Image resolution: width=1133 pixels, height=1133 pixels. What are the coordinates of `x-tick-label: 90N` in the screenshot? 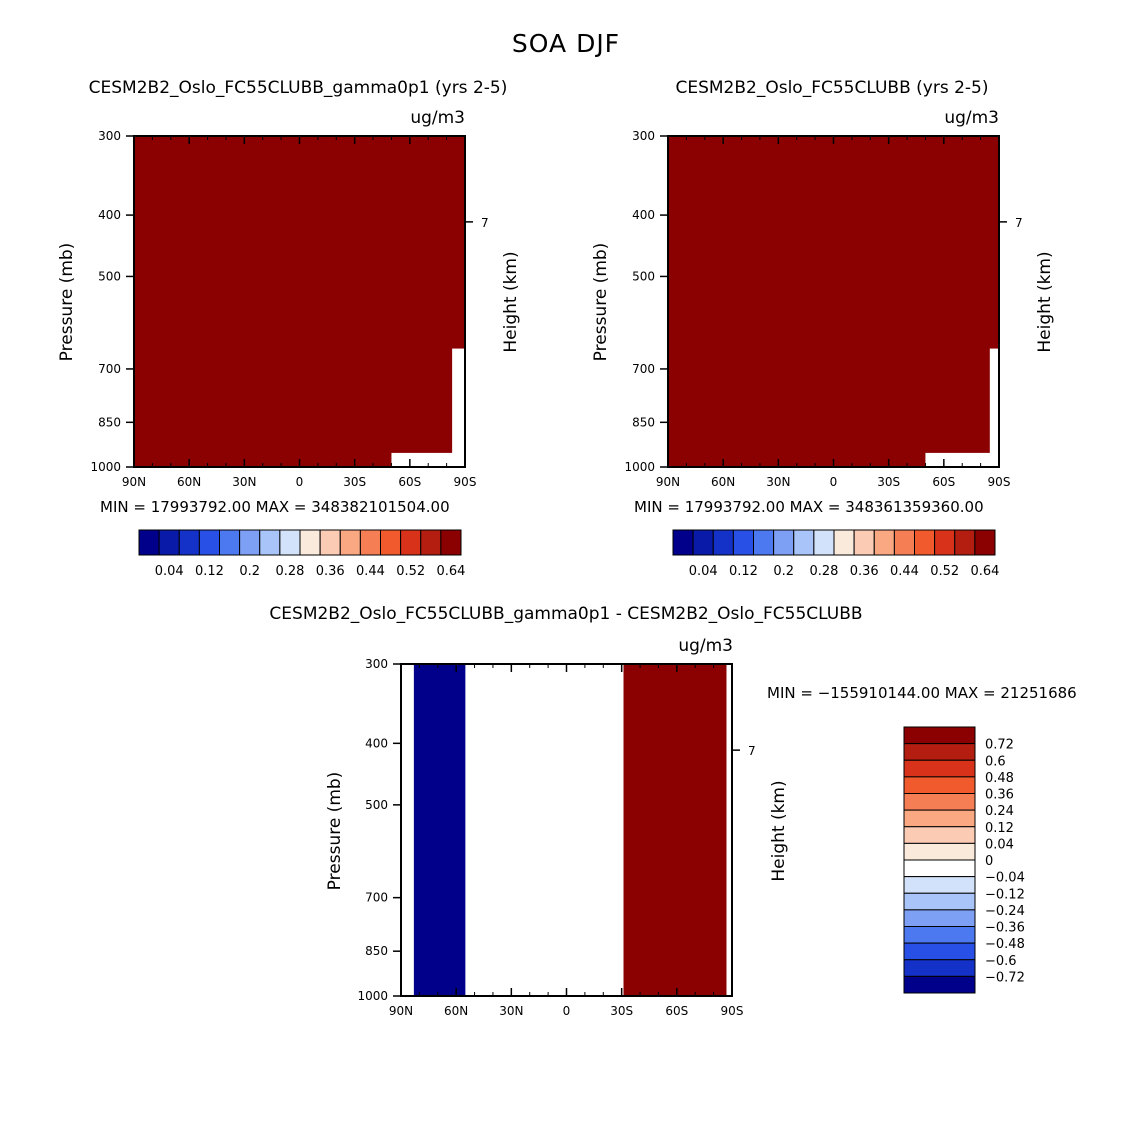 It's located at (134, 482).